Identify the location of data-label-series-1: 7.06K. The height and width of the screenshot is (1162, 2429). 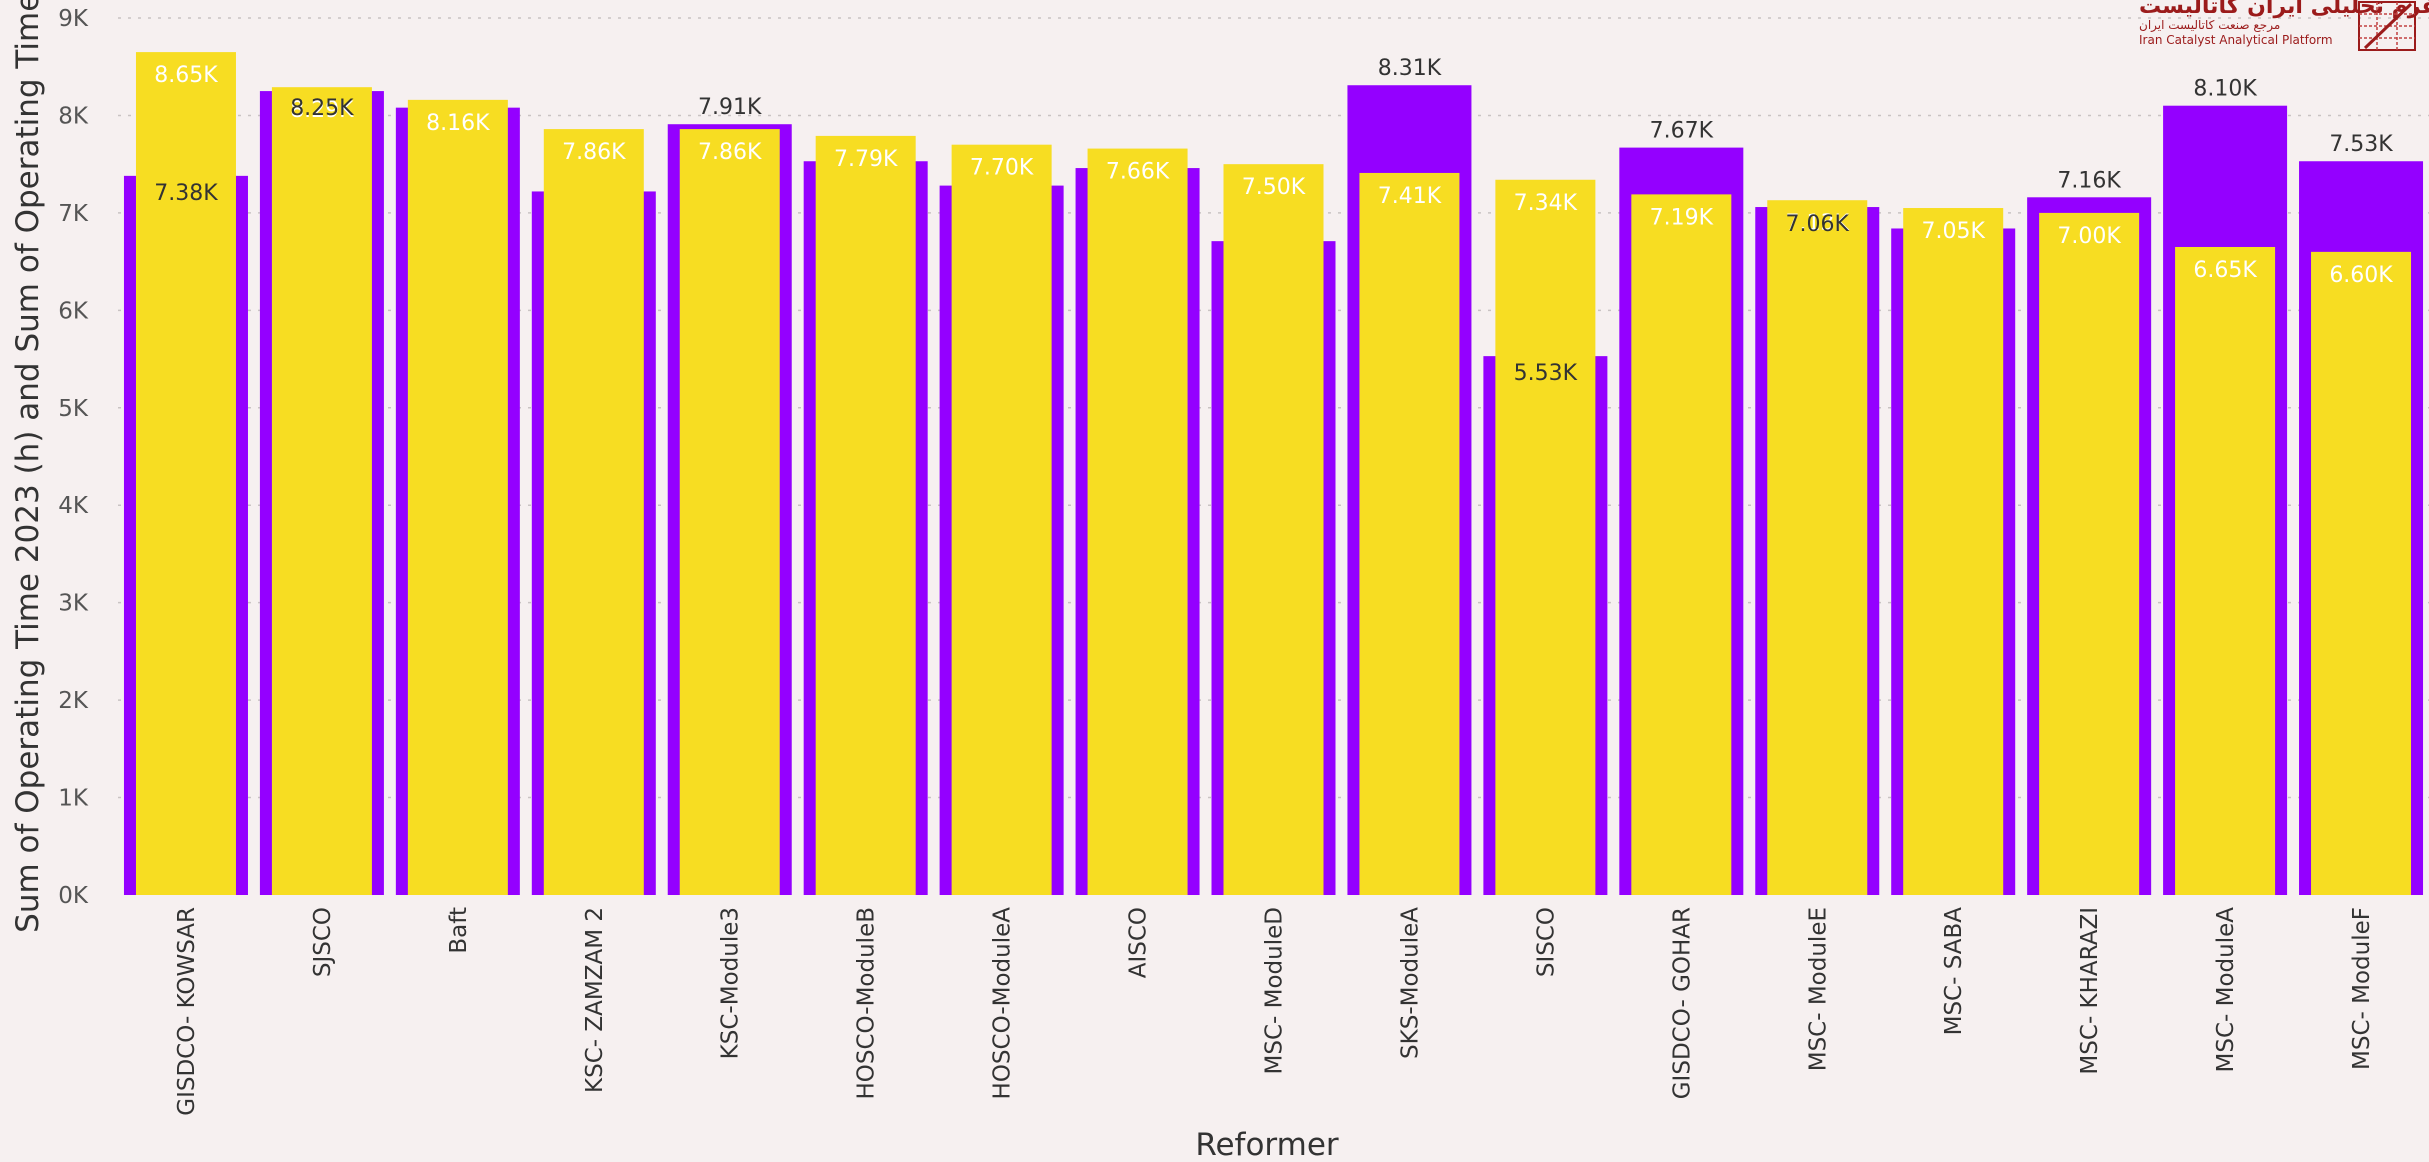
(1818, 224).